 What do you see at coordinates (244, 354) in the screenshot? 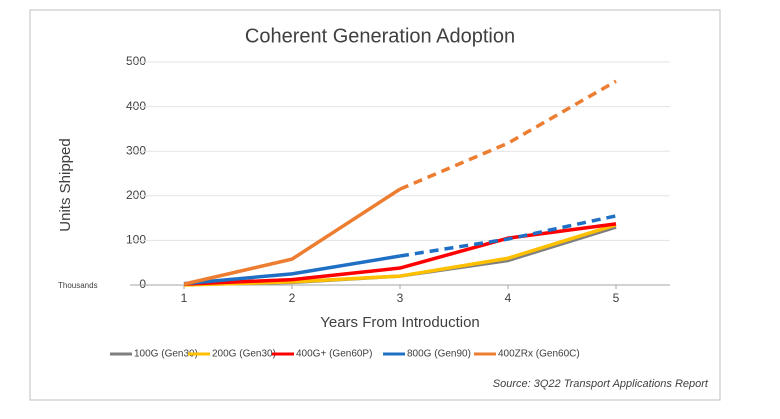
I see `legend-label: 200G (Gen30)` at bounding box center [244, 354].